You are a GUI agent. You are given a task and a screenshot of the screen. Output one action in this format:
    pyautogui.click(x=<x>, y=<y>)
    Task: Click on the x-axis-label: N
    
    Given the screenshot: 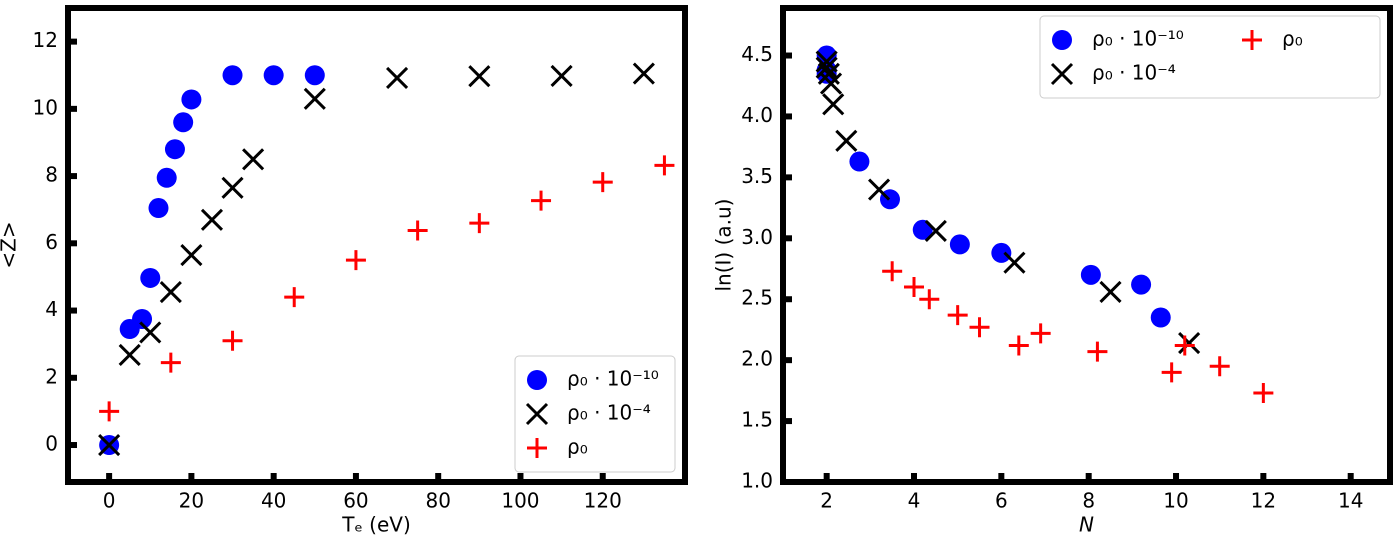 What is the action you would take?
    pyautogui.click(x=1086, y=525)
    